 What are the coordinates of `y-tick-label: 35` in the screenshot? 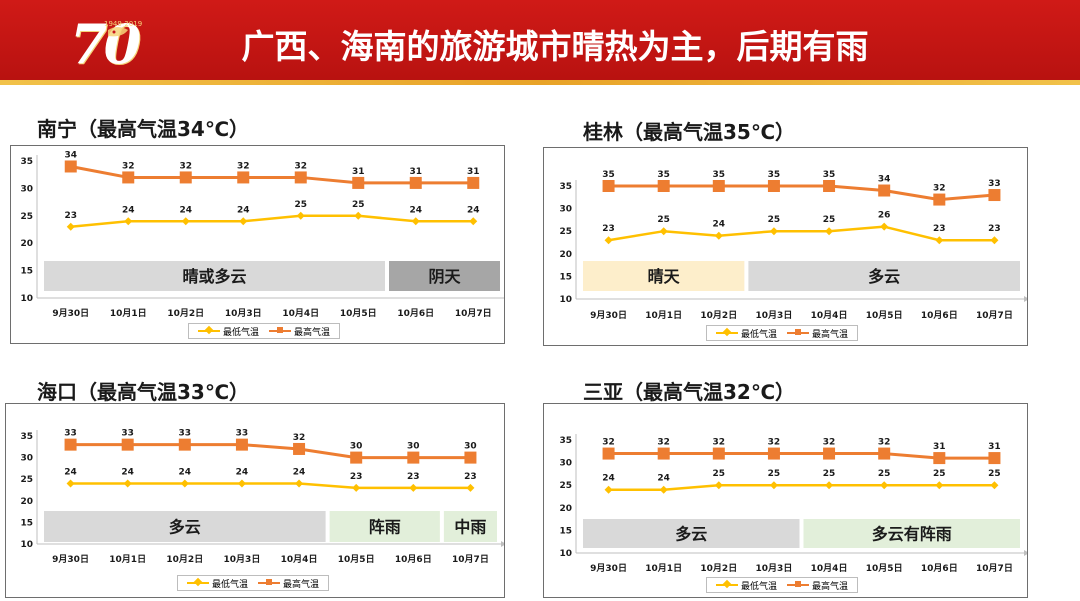 It's located at (26, 162).